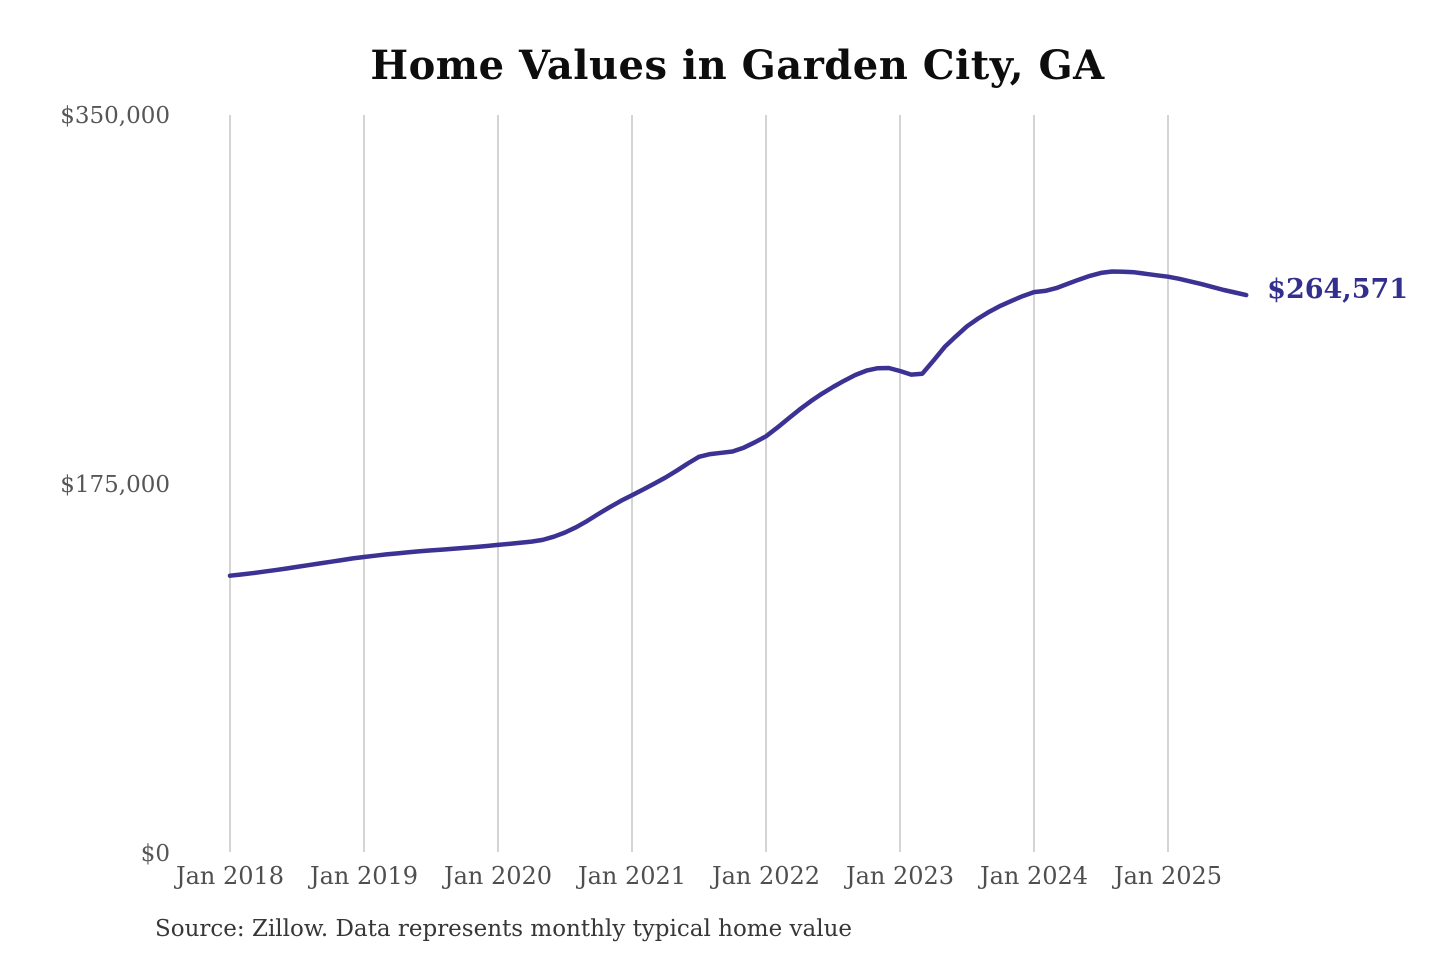 Image resolution: width=1440 pixels, height=960 pixels. I want to click on x-axis-label: Jan 2025, so click(1166, 876).